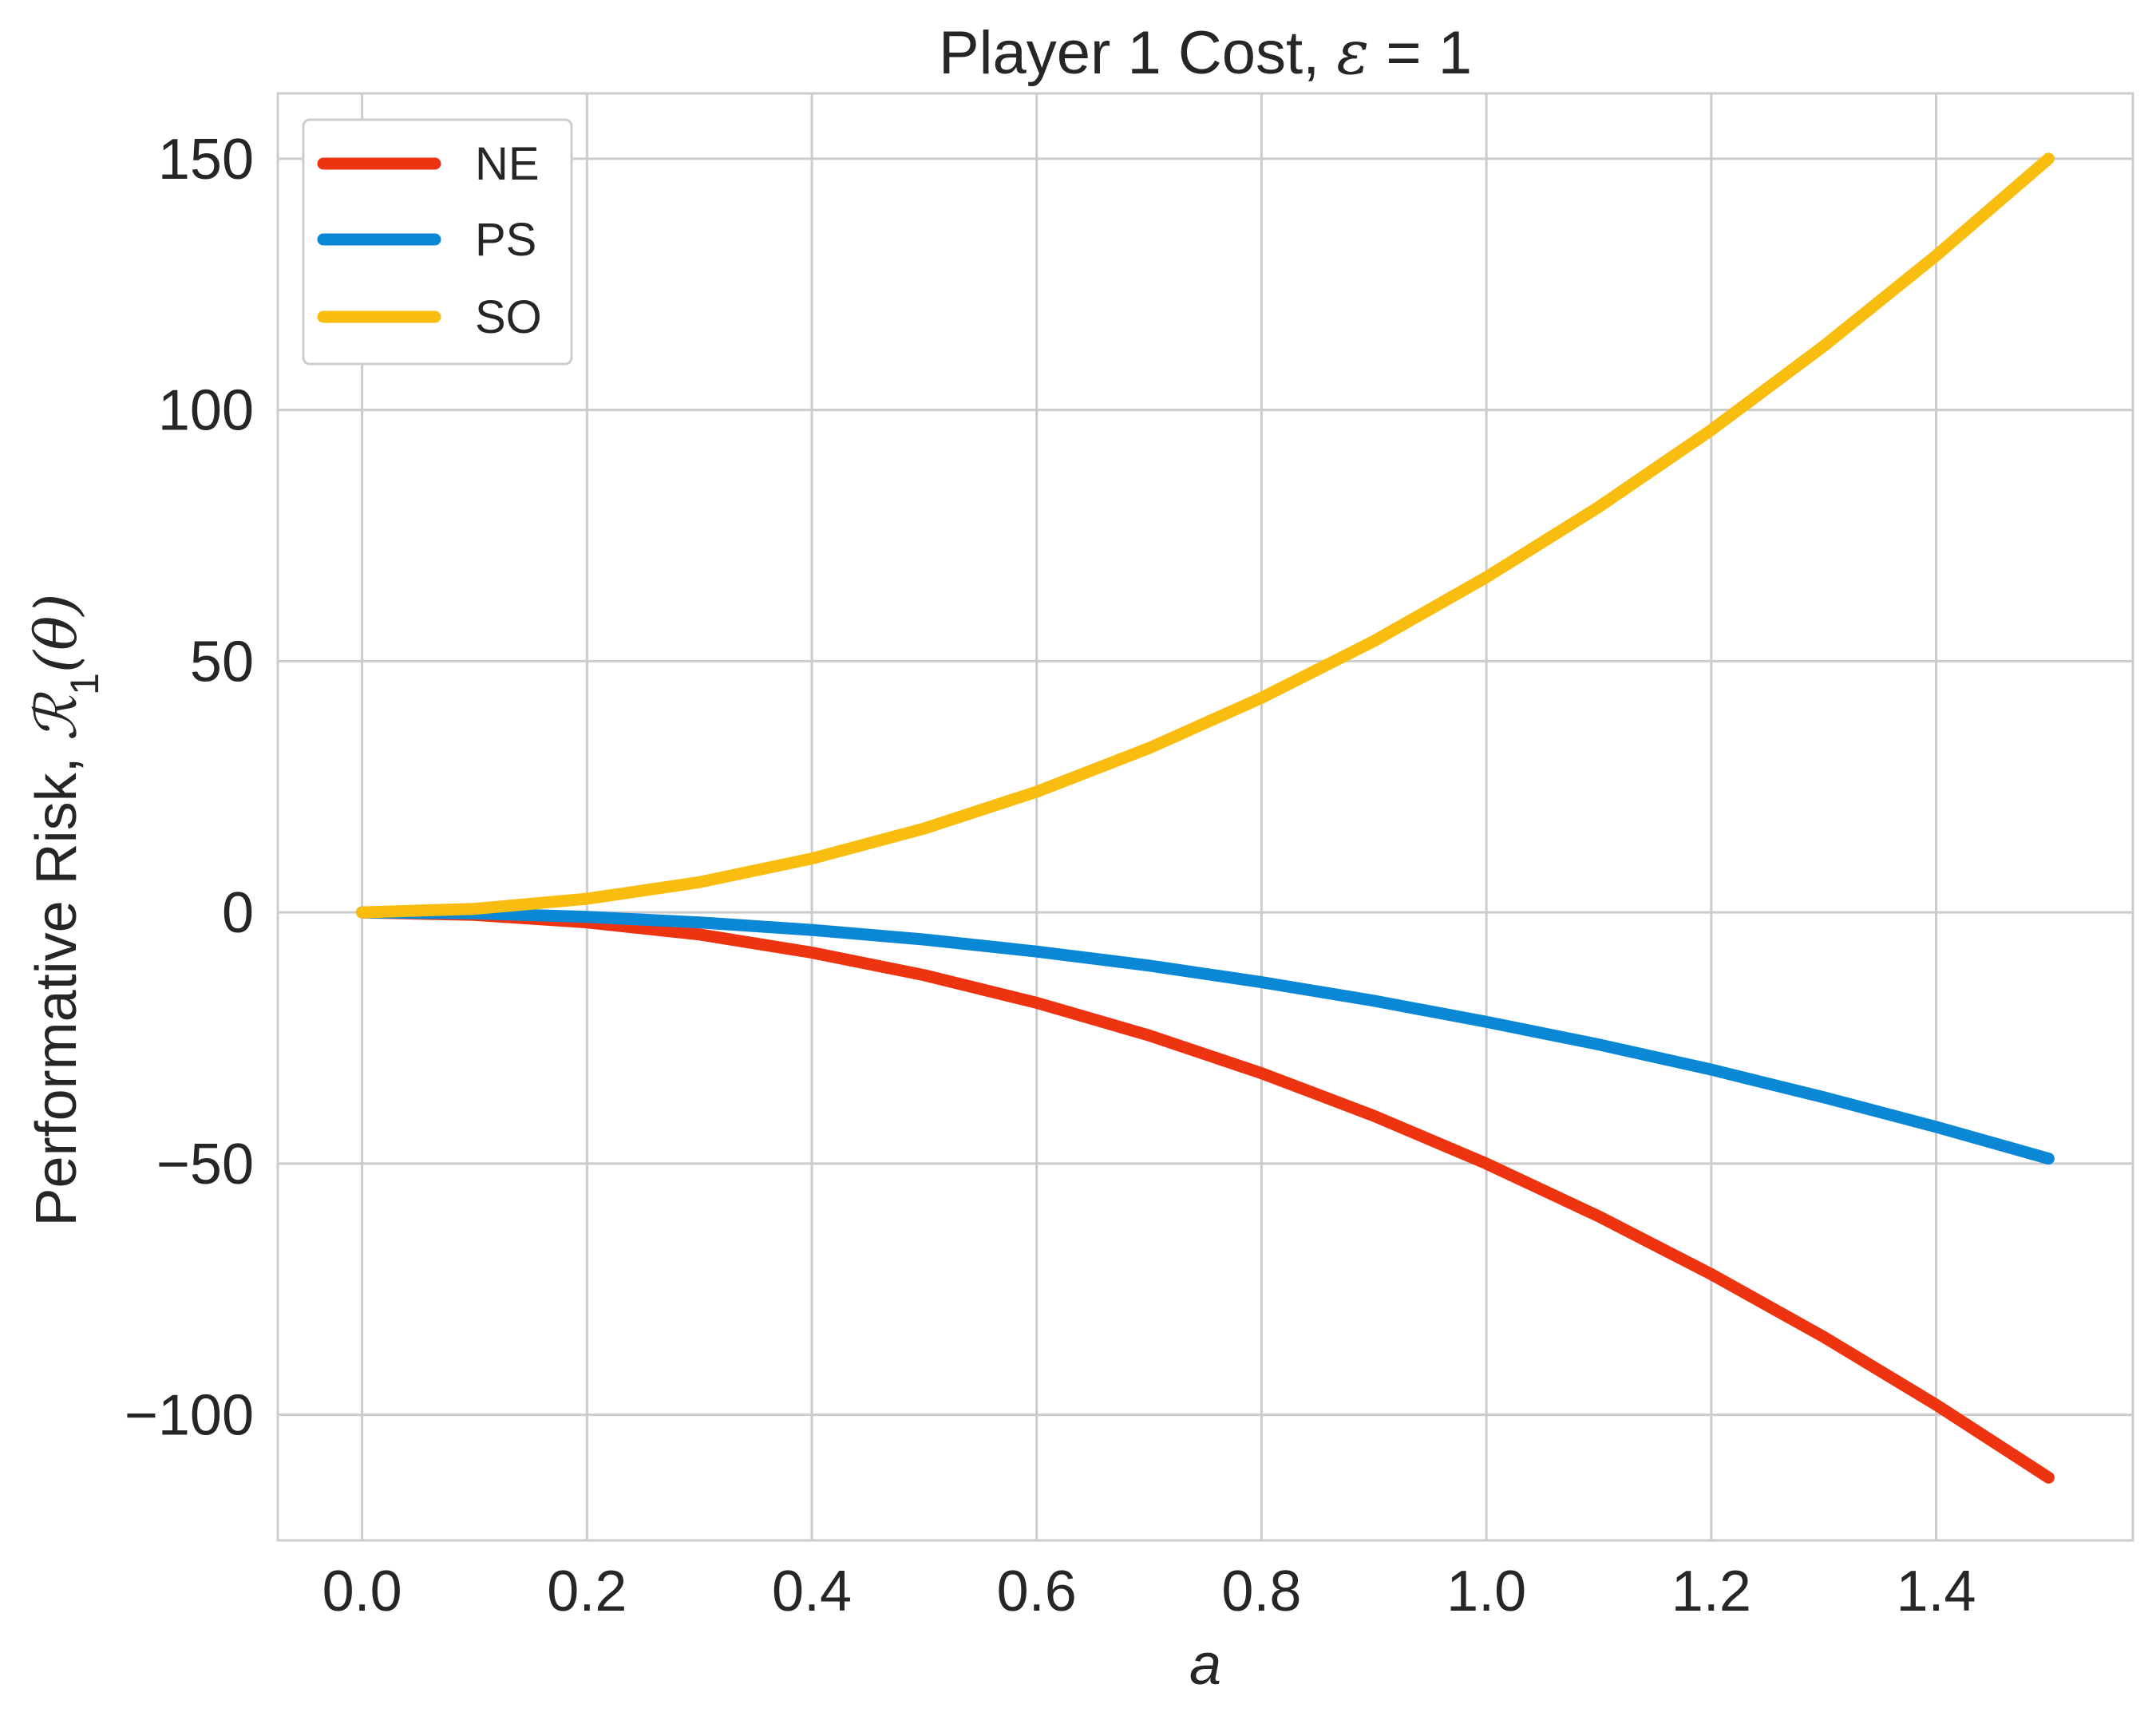 Image resolution: width=2156 pixels, height=1720 pixels. Describe the element at coordinates (206, 160) in the screenshot. I see `y-tick-label: 150` at that location.